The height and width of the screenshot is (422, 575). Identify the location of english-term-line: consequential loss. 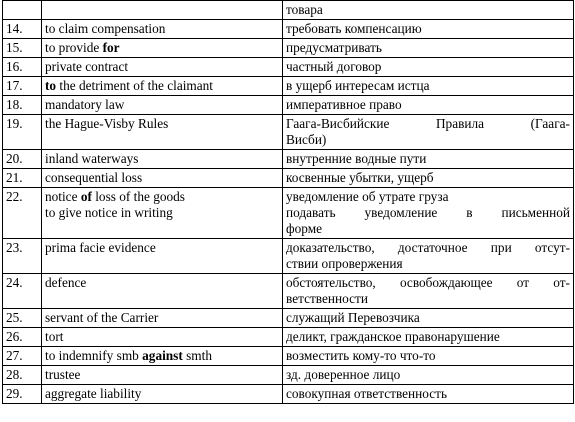
(162, 178).